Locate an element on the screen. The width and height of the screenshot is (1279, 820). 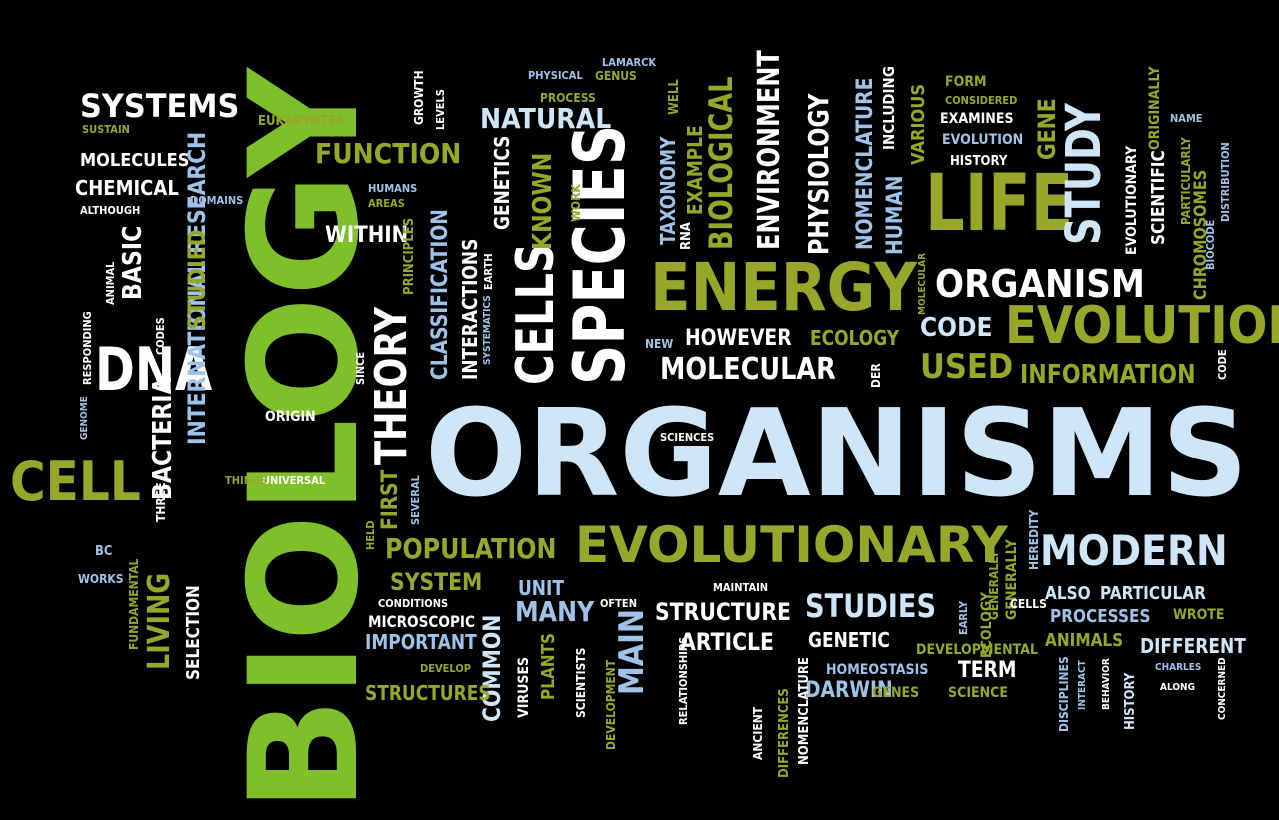
word-99: NEW is located at coordinates (659, 344).